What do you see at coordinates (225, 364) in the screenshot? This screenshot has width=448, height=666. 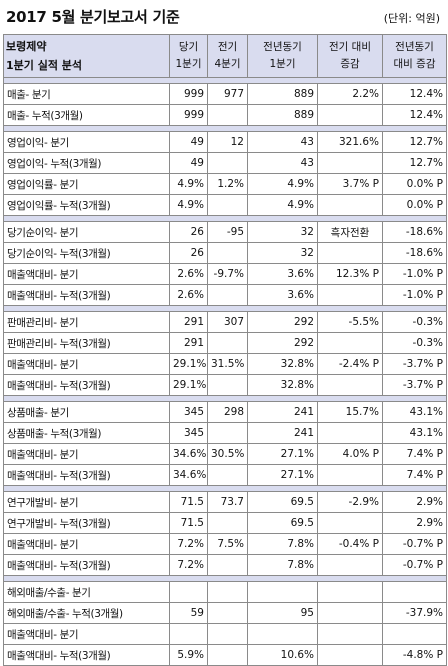 I see `table-row: 매출액대비- 분기 29.1% 31.5% 32.8% -2.4% P -3.7% P` at bounding box center [225, 364].